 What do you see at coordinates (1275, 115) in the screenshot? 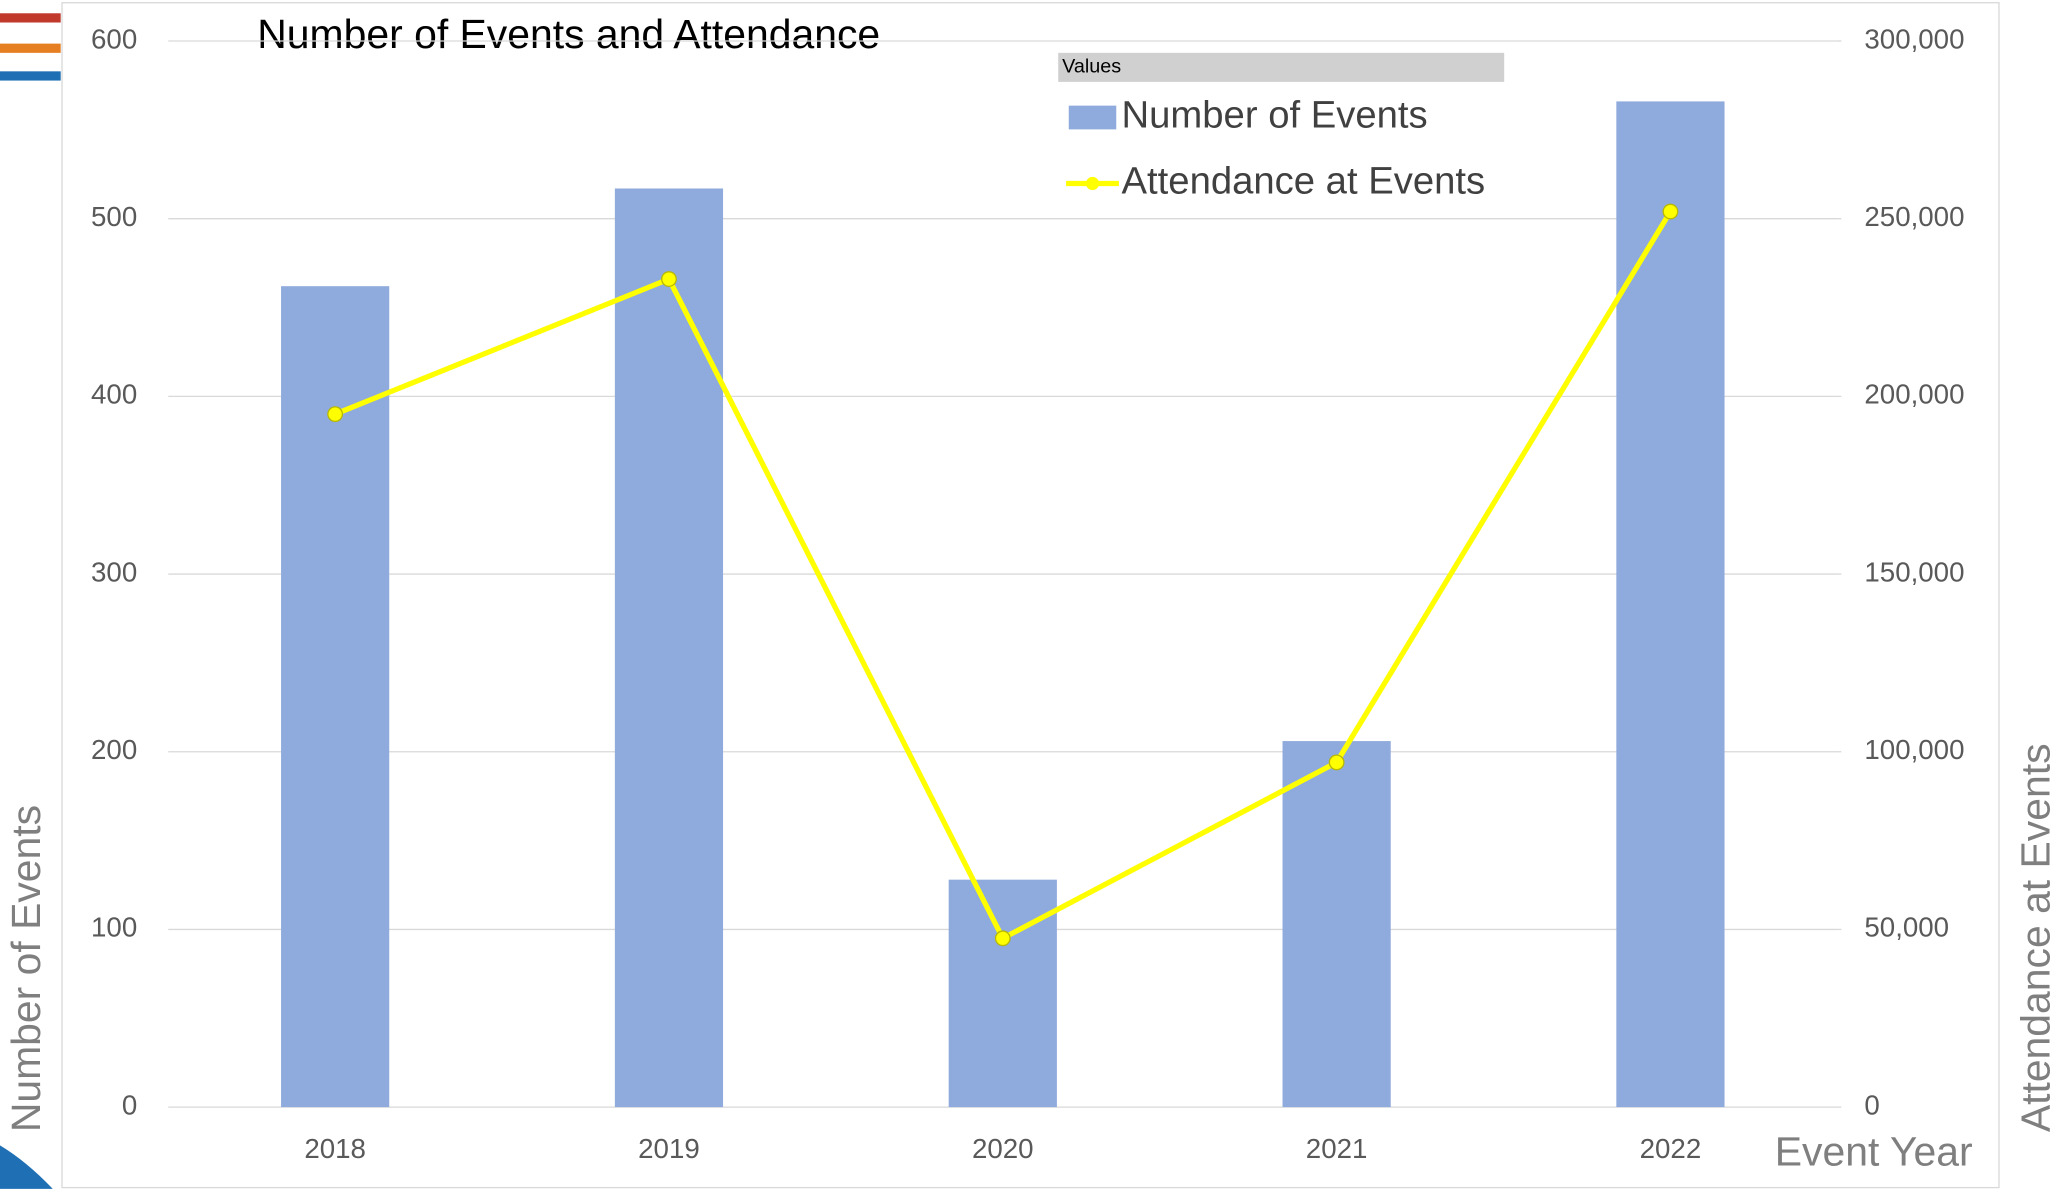
I see `legend-label: Number of Events` at bounding box center [1275, 115].